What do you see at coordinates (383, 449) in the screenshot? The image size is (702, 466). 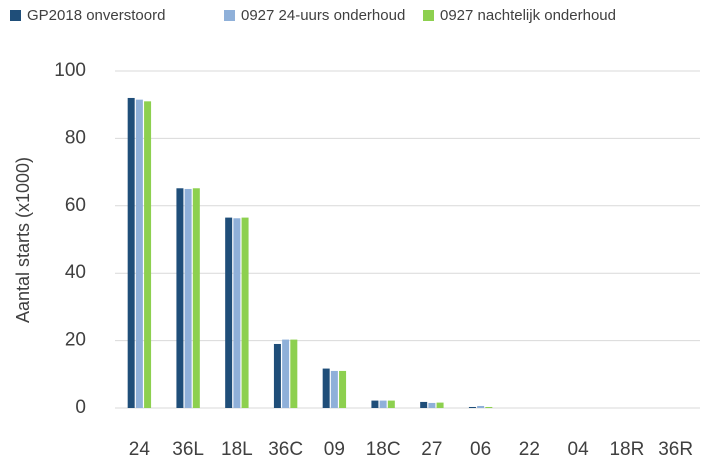 I see `x-tick-label: 18C` at bounding box center [383, 449].